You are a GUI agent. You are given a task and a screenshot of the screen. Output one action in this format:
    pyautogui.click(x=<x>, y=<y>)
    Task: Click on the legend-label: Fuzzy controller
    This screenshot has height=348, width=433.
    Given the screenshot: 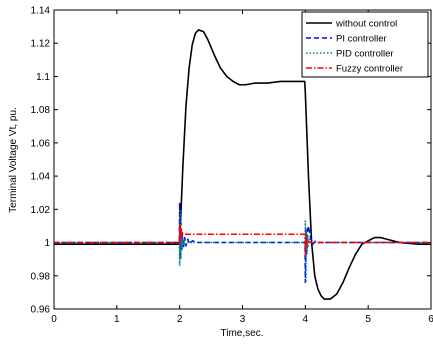 What is the action you would take?
    pyautogui.click(x=369, y=69)
    